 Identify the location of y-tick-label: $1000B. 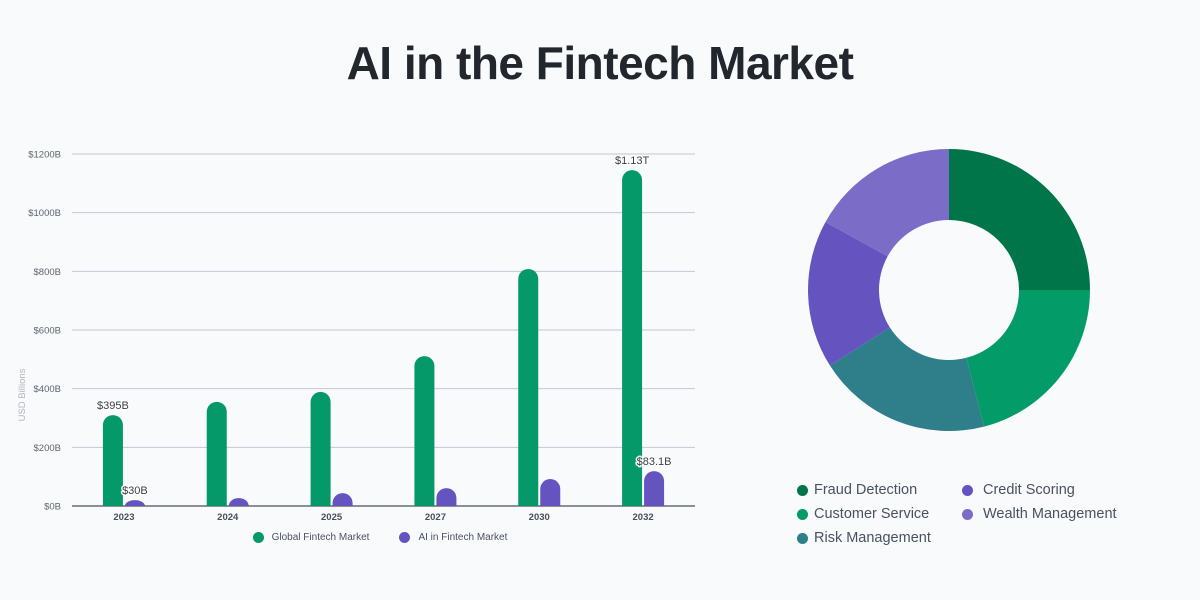
(44, 213).